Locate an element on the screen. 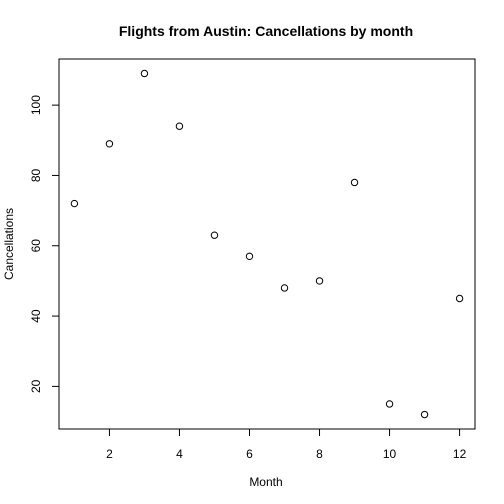  y-tick-label: 60 is located at coordinates (36, 246).